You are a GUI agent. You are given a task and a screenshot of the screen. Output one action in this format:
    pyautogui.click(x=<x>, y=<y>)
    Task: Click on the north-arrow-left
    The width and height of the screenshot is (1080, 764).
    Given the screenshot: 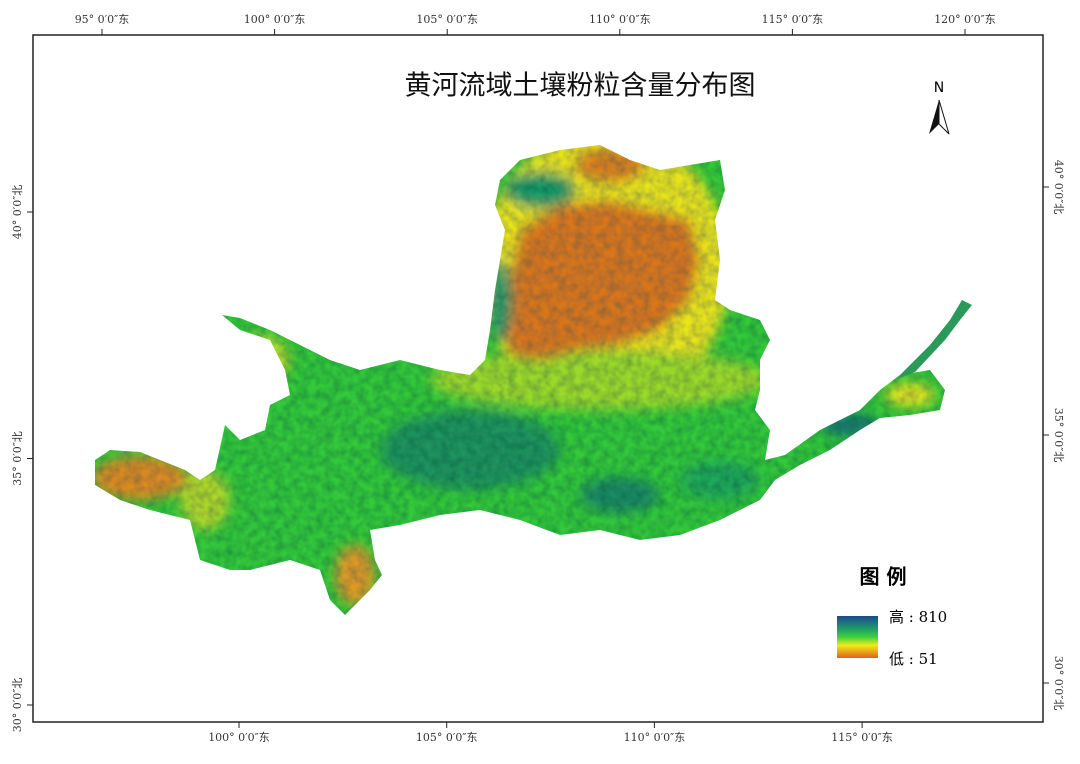 What is the action you would take?
    pyautogui.click(x=934, y=117)
    